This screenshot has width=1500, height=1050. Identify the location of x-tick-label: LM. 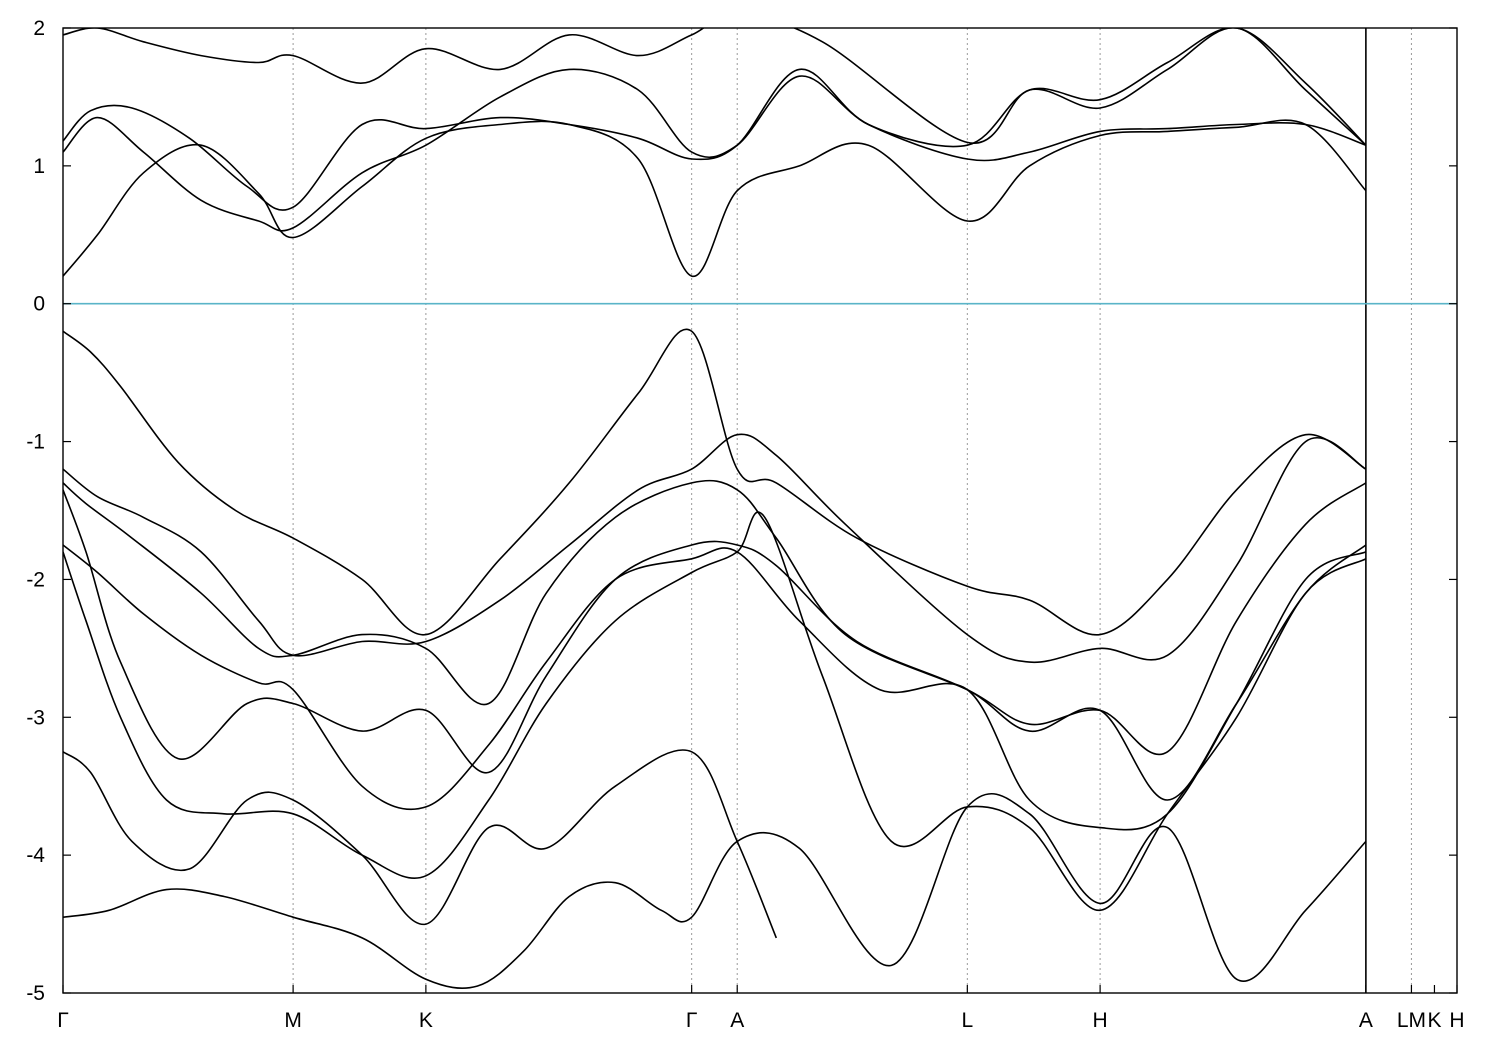
(1411, 1020).